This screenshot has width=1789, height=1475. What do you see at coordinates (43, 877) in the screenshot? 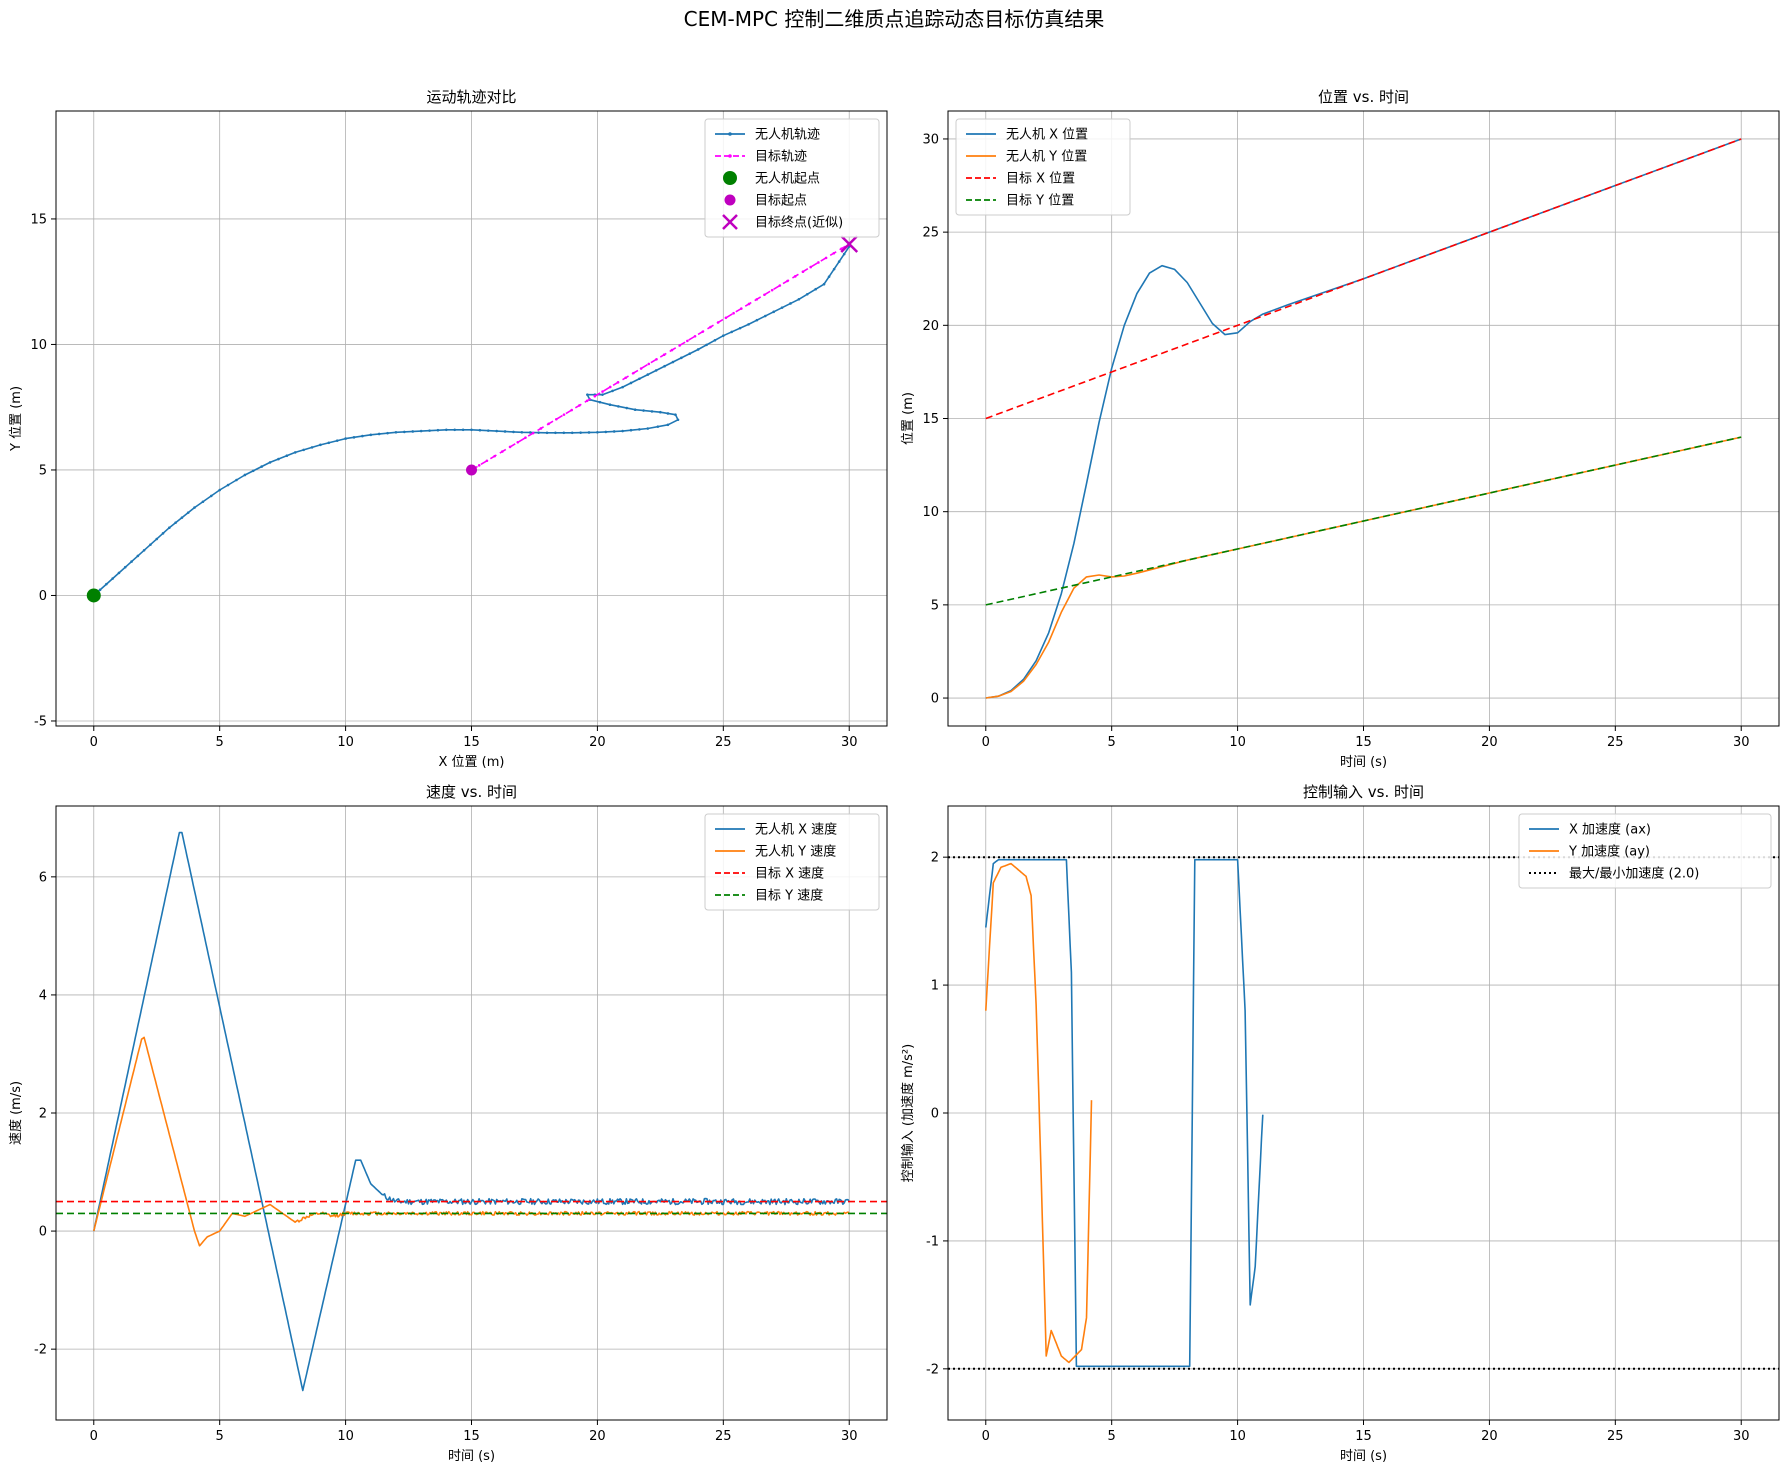
I see `y-tick-label: 6` at bounding box center [43, 877].